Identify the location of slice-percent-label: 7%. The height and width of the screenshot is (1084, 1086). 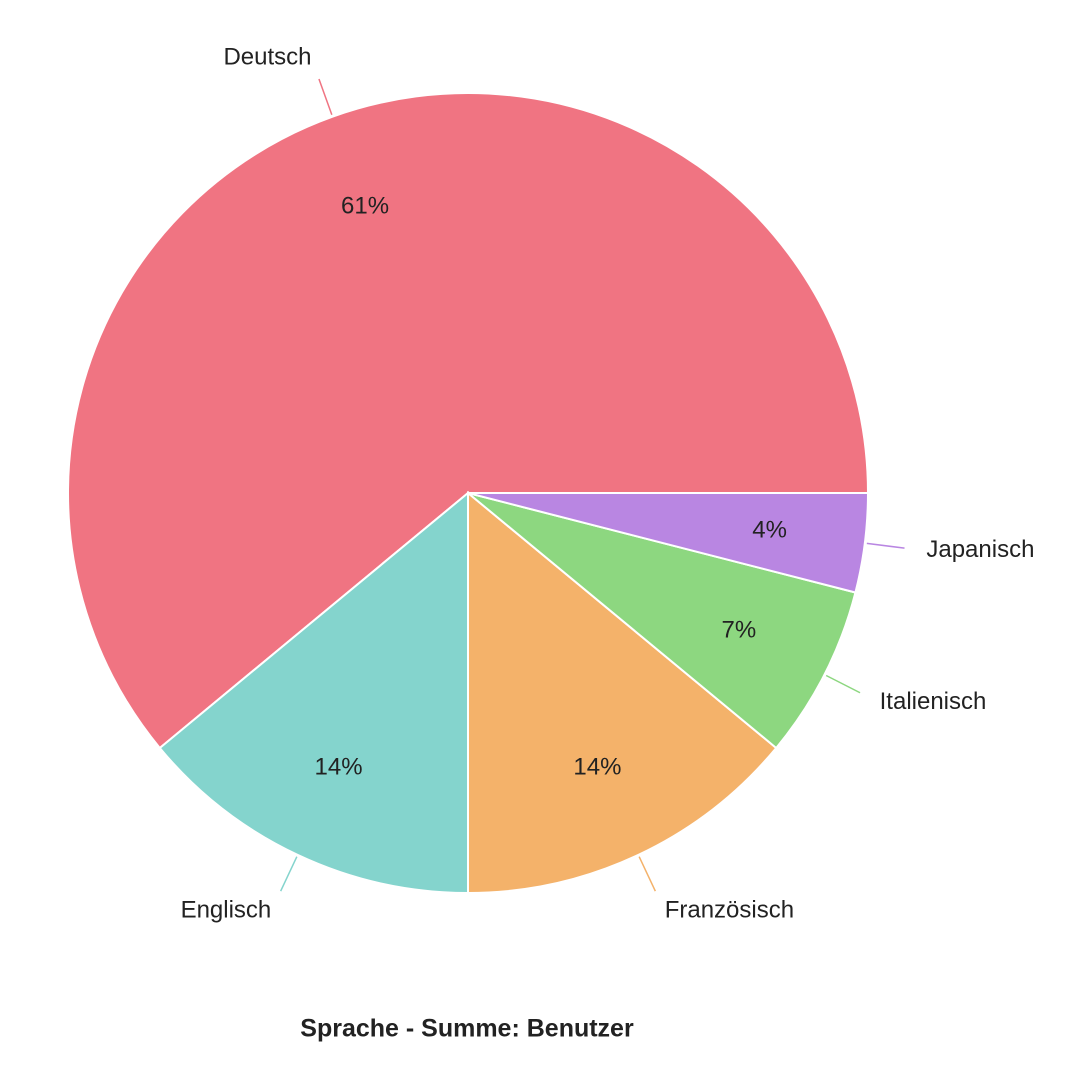
(739, 629).